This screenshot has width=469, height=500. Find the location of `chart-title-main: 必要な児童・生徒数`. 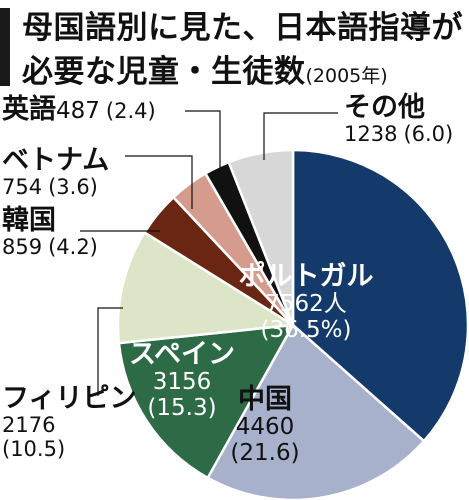

chart-title-main: 必要な児童・生徒数 is located at coordinates (164, 72).